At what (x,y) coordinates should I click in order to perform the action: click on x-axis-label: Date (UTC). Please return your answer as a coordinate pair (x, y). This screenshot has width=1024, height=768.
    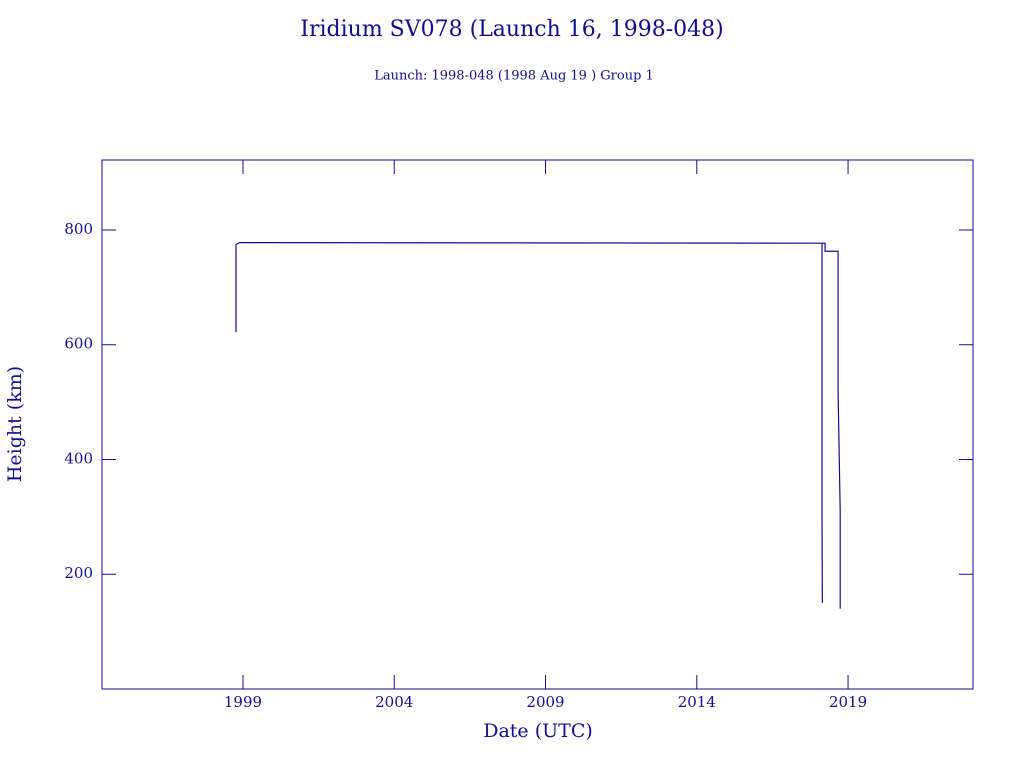
    Looking at the image, I should click on (538, 731).